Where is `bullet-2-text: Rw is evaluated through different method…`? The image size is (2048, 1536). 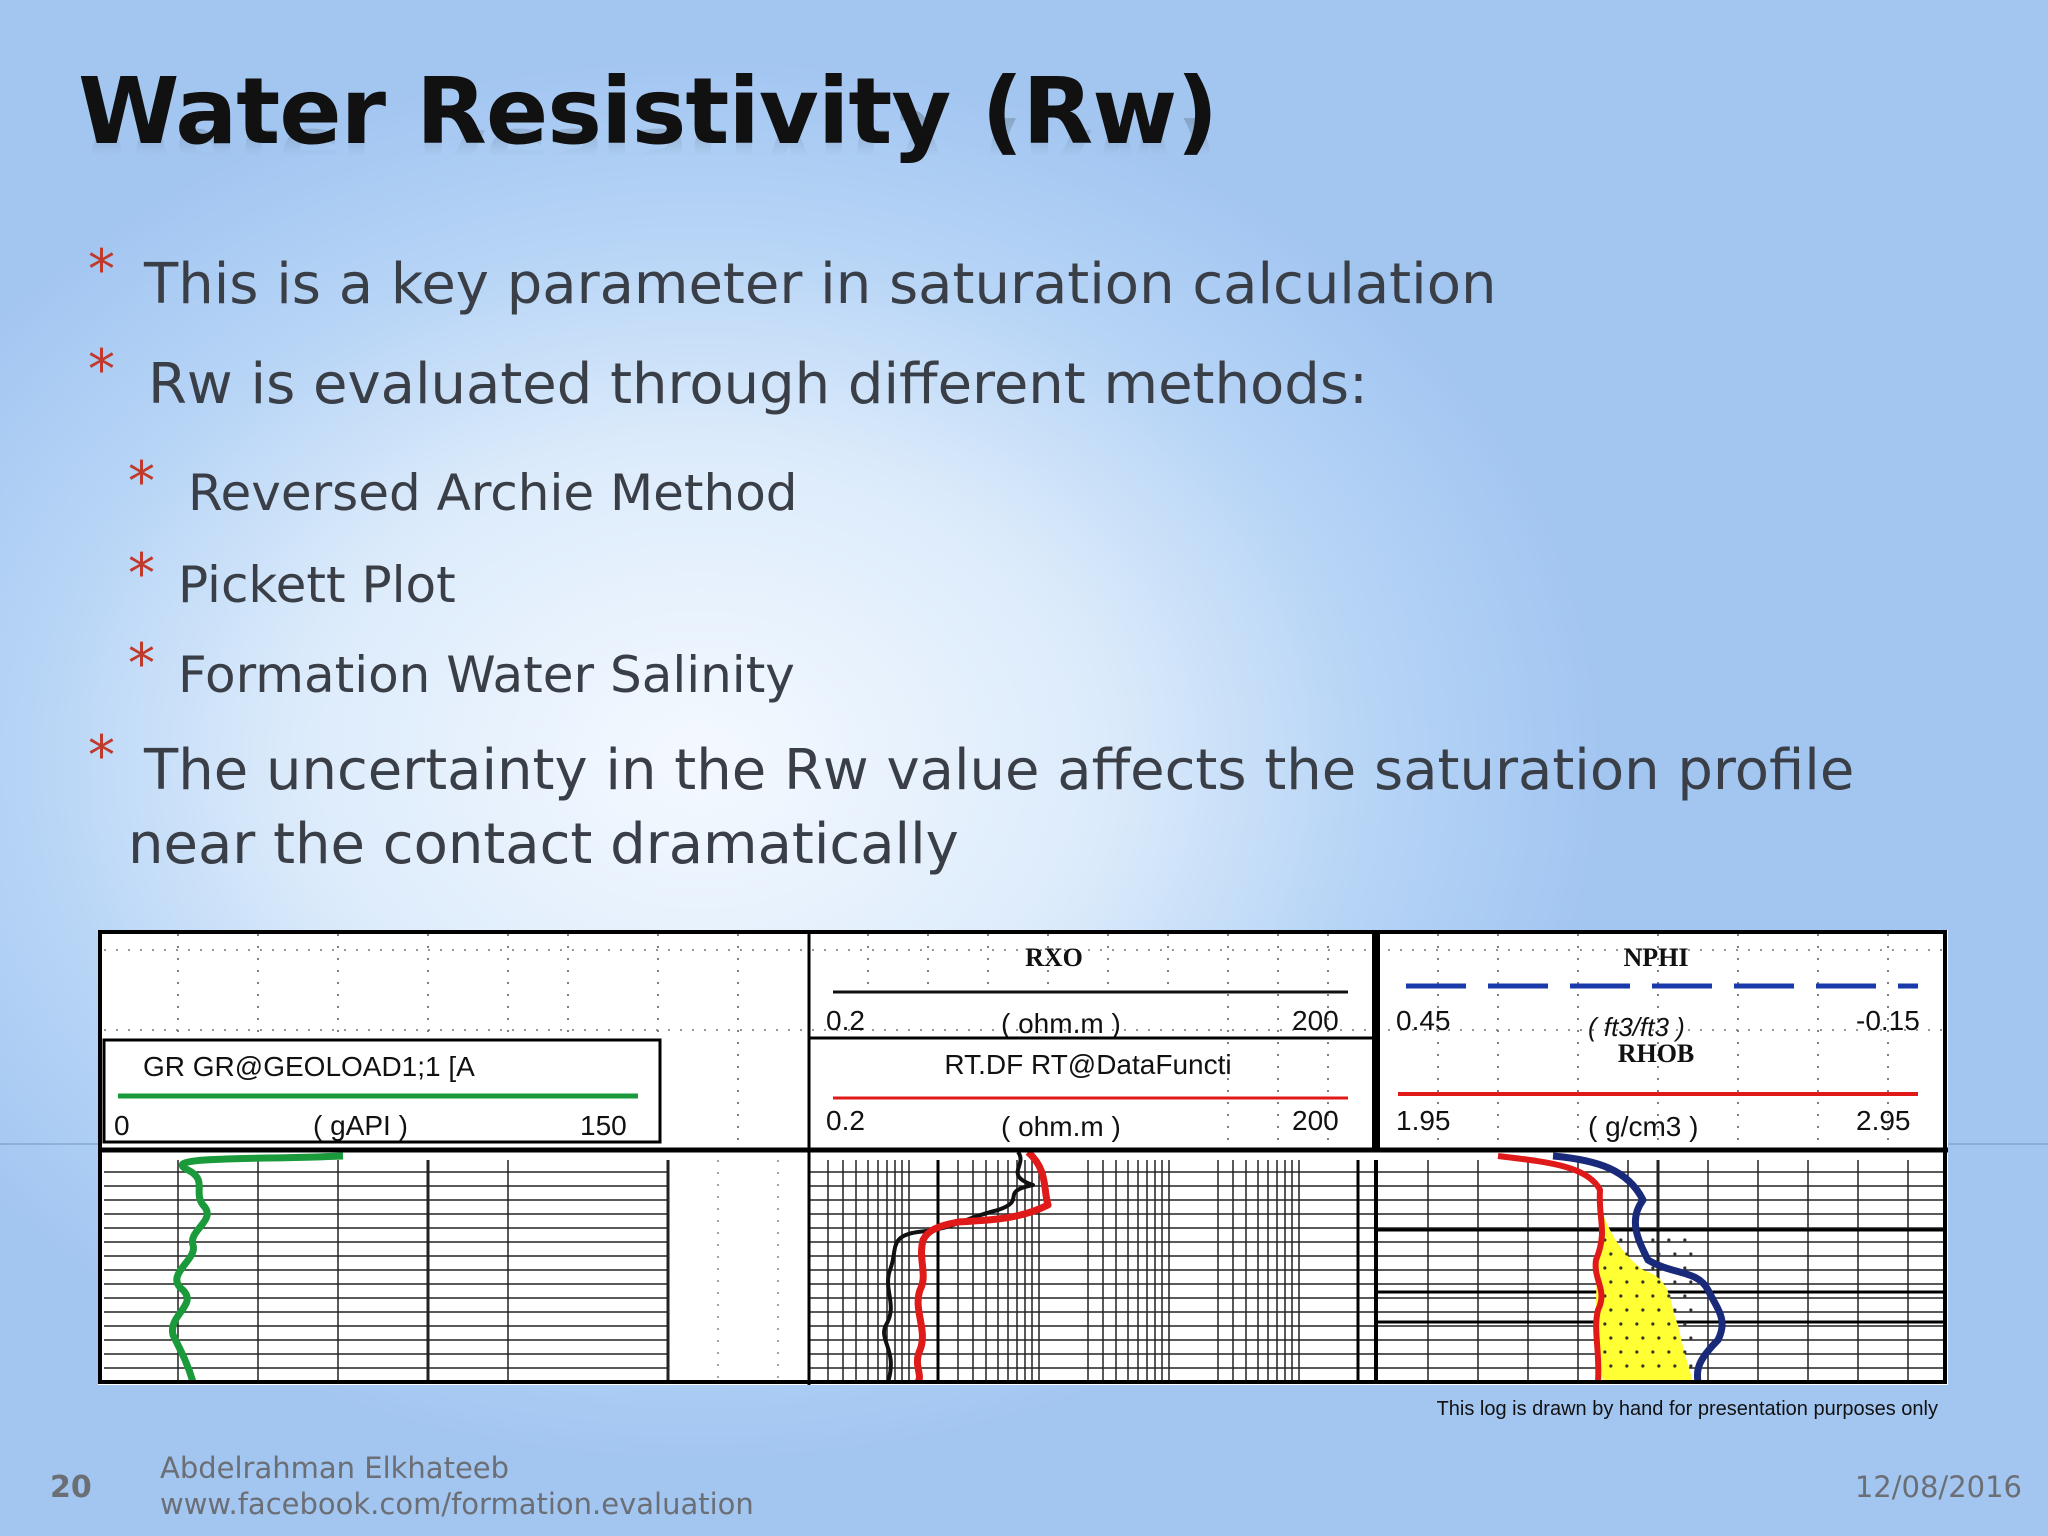
bullet-2-text: Rw is evaluated through different method… is located at coordinates (758, 384).